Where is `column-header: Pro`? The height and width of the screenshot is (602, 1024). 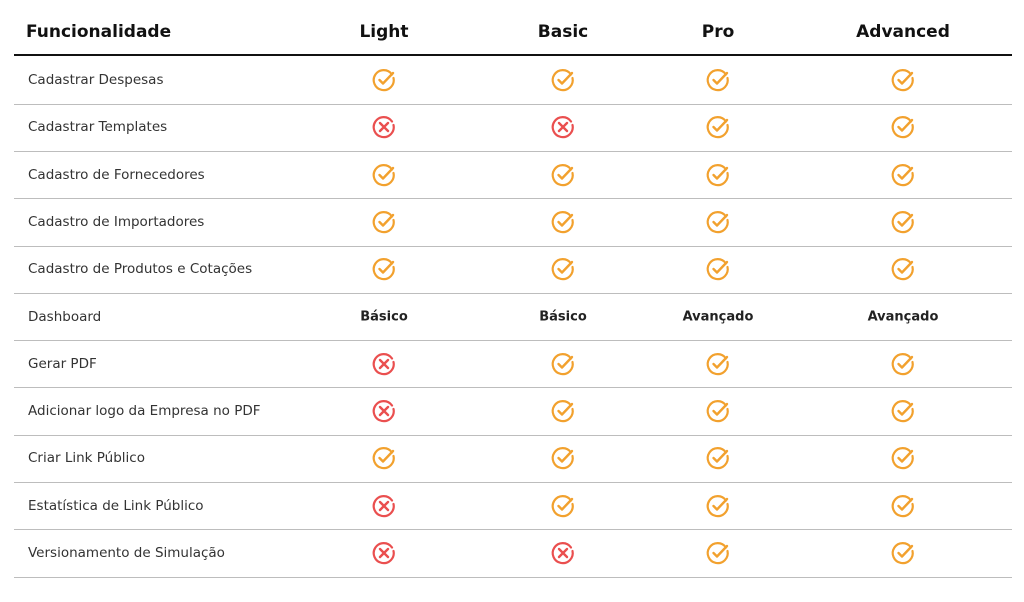
column-header: Pro is located at coordinates (718, 32).